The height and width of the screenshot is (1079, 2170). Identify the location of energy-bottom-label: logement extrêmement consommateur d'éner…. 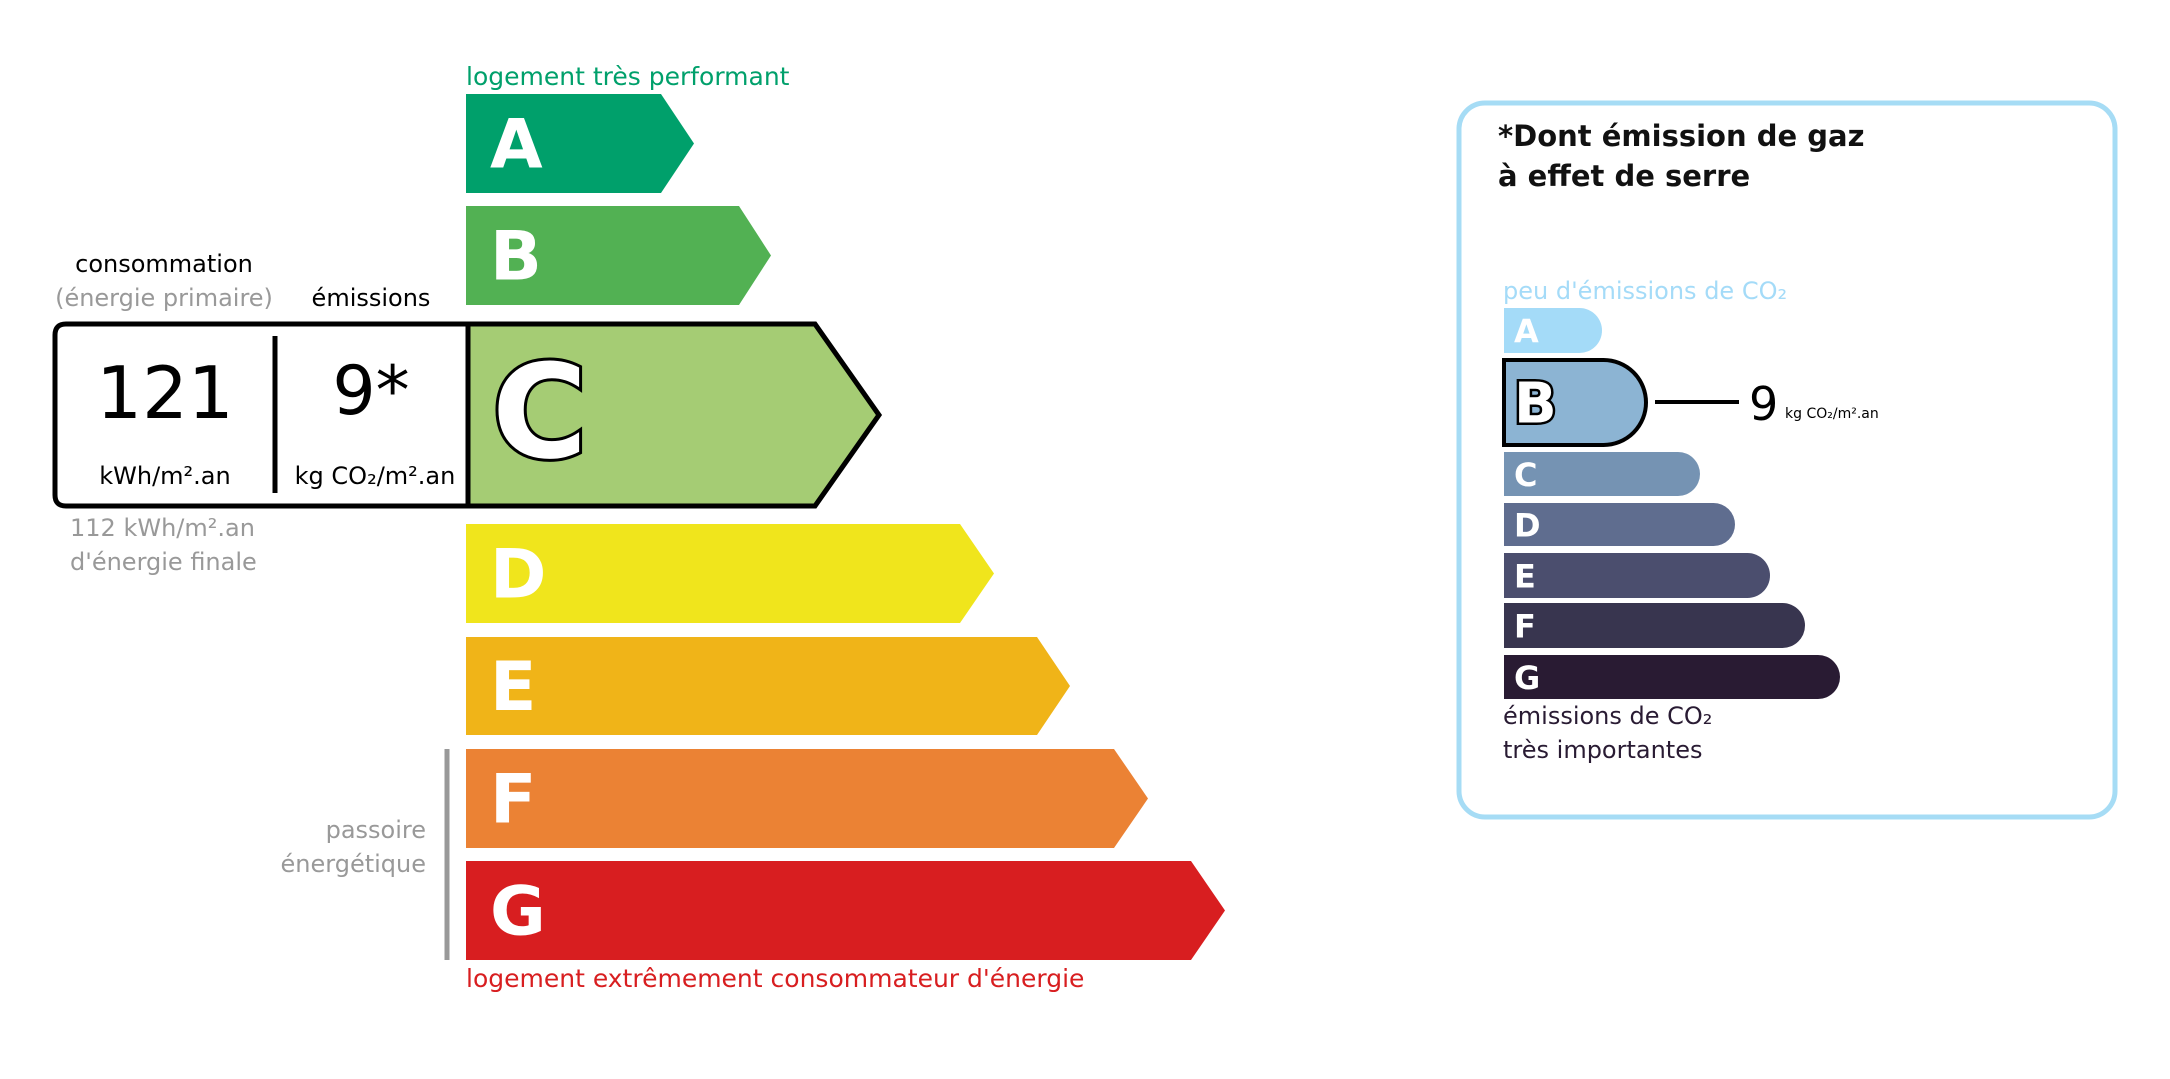
(775, 978).